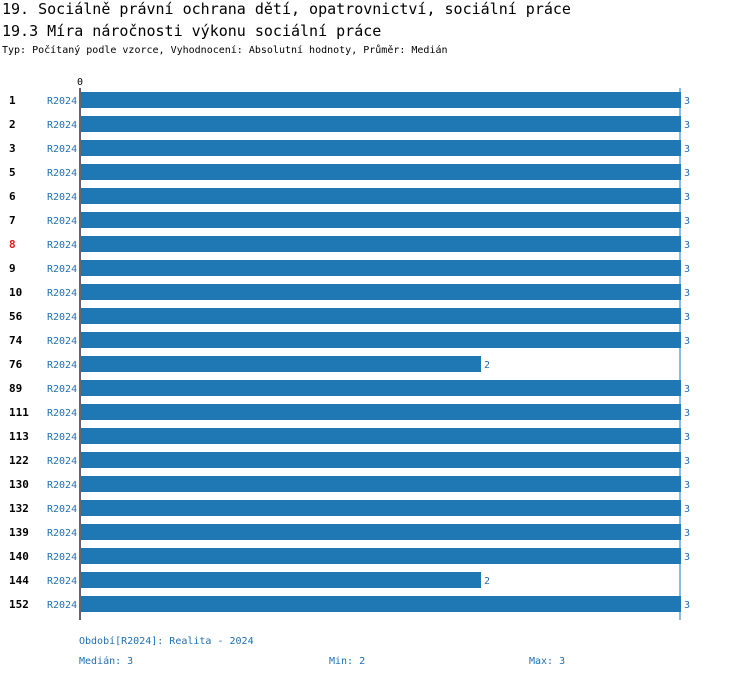 This screenshot has width=750, height=680. What do you see at coordinates (16, 364) in the screenshot?
I see `category-label: 76` at bounding box center [16, 364].